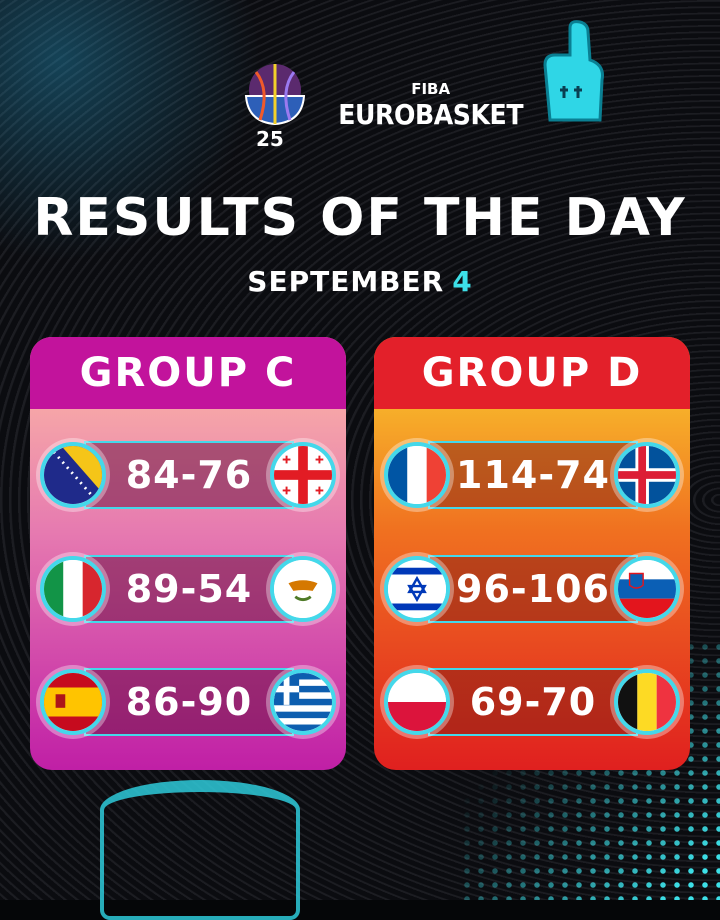  I want to click on game-row: 69-70, so click(532, 702).